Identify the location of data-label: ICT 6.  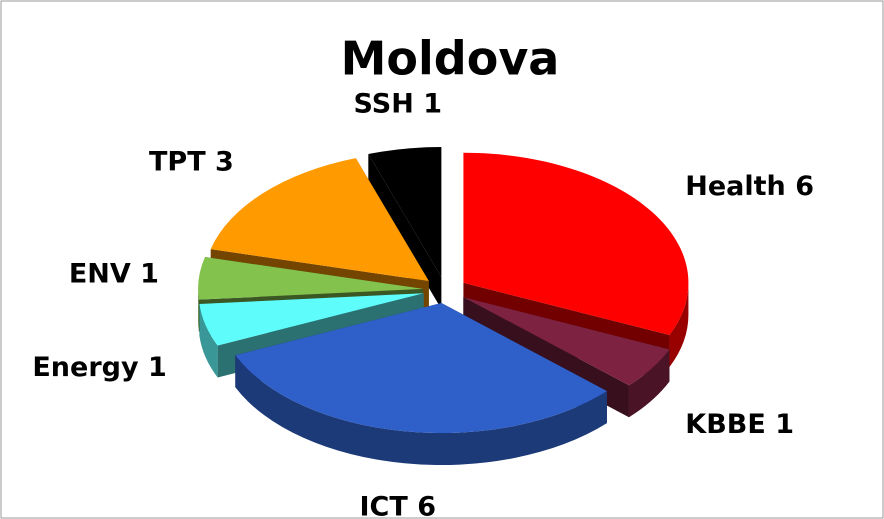
(398, 505).